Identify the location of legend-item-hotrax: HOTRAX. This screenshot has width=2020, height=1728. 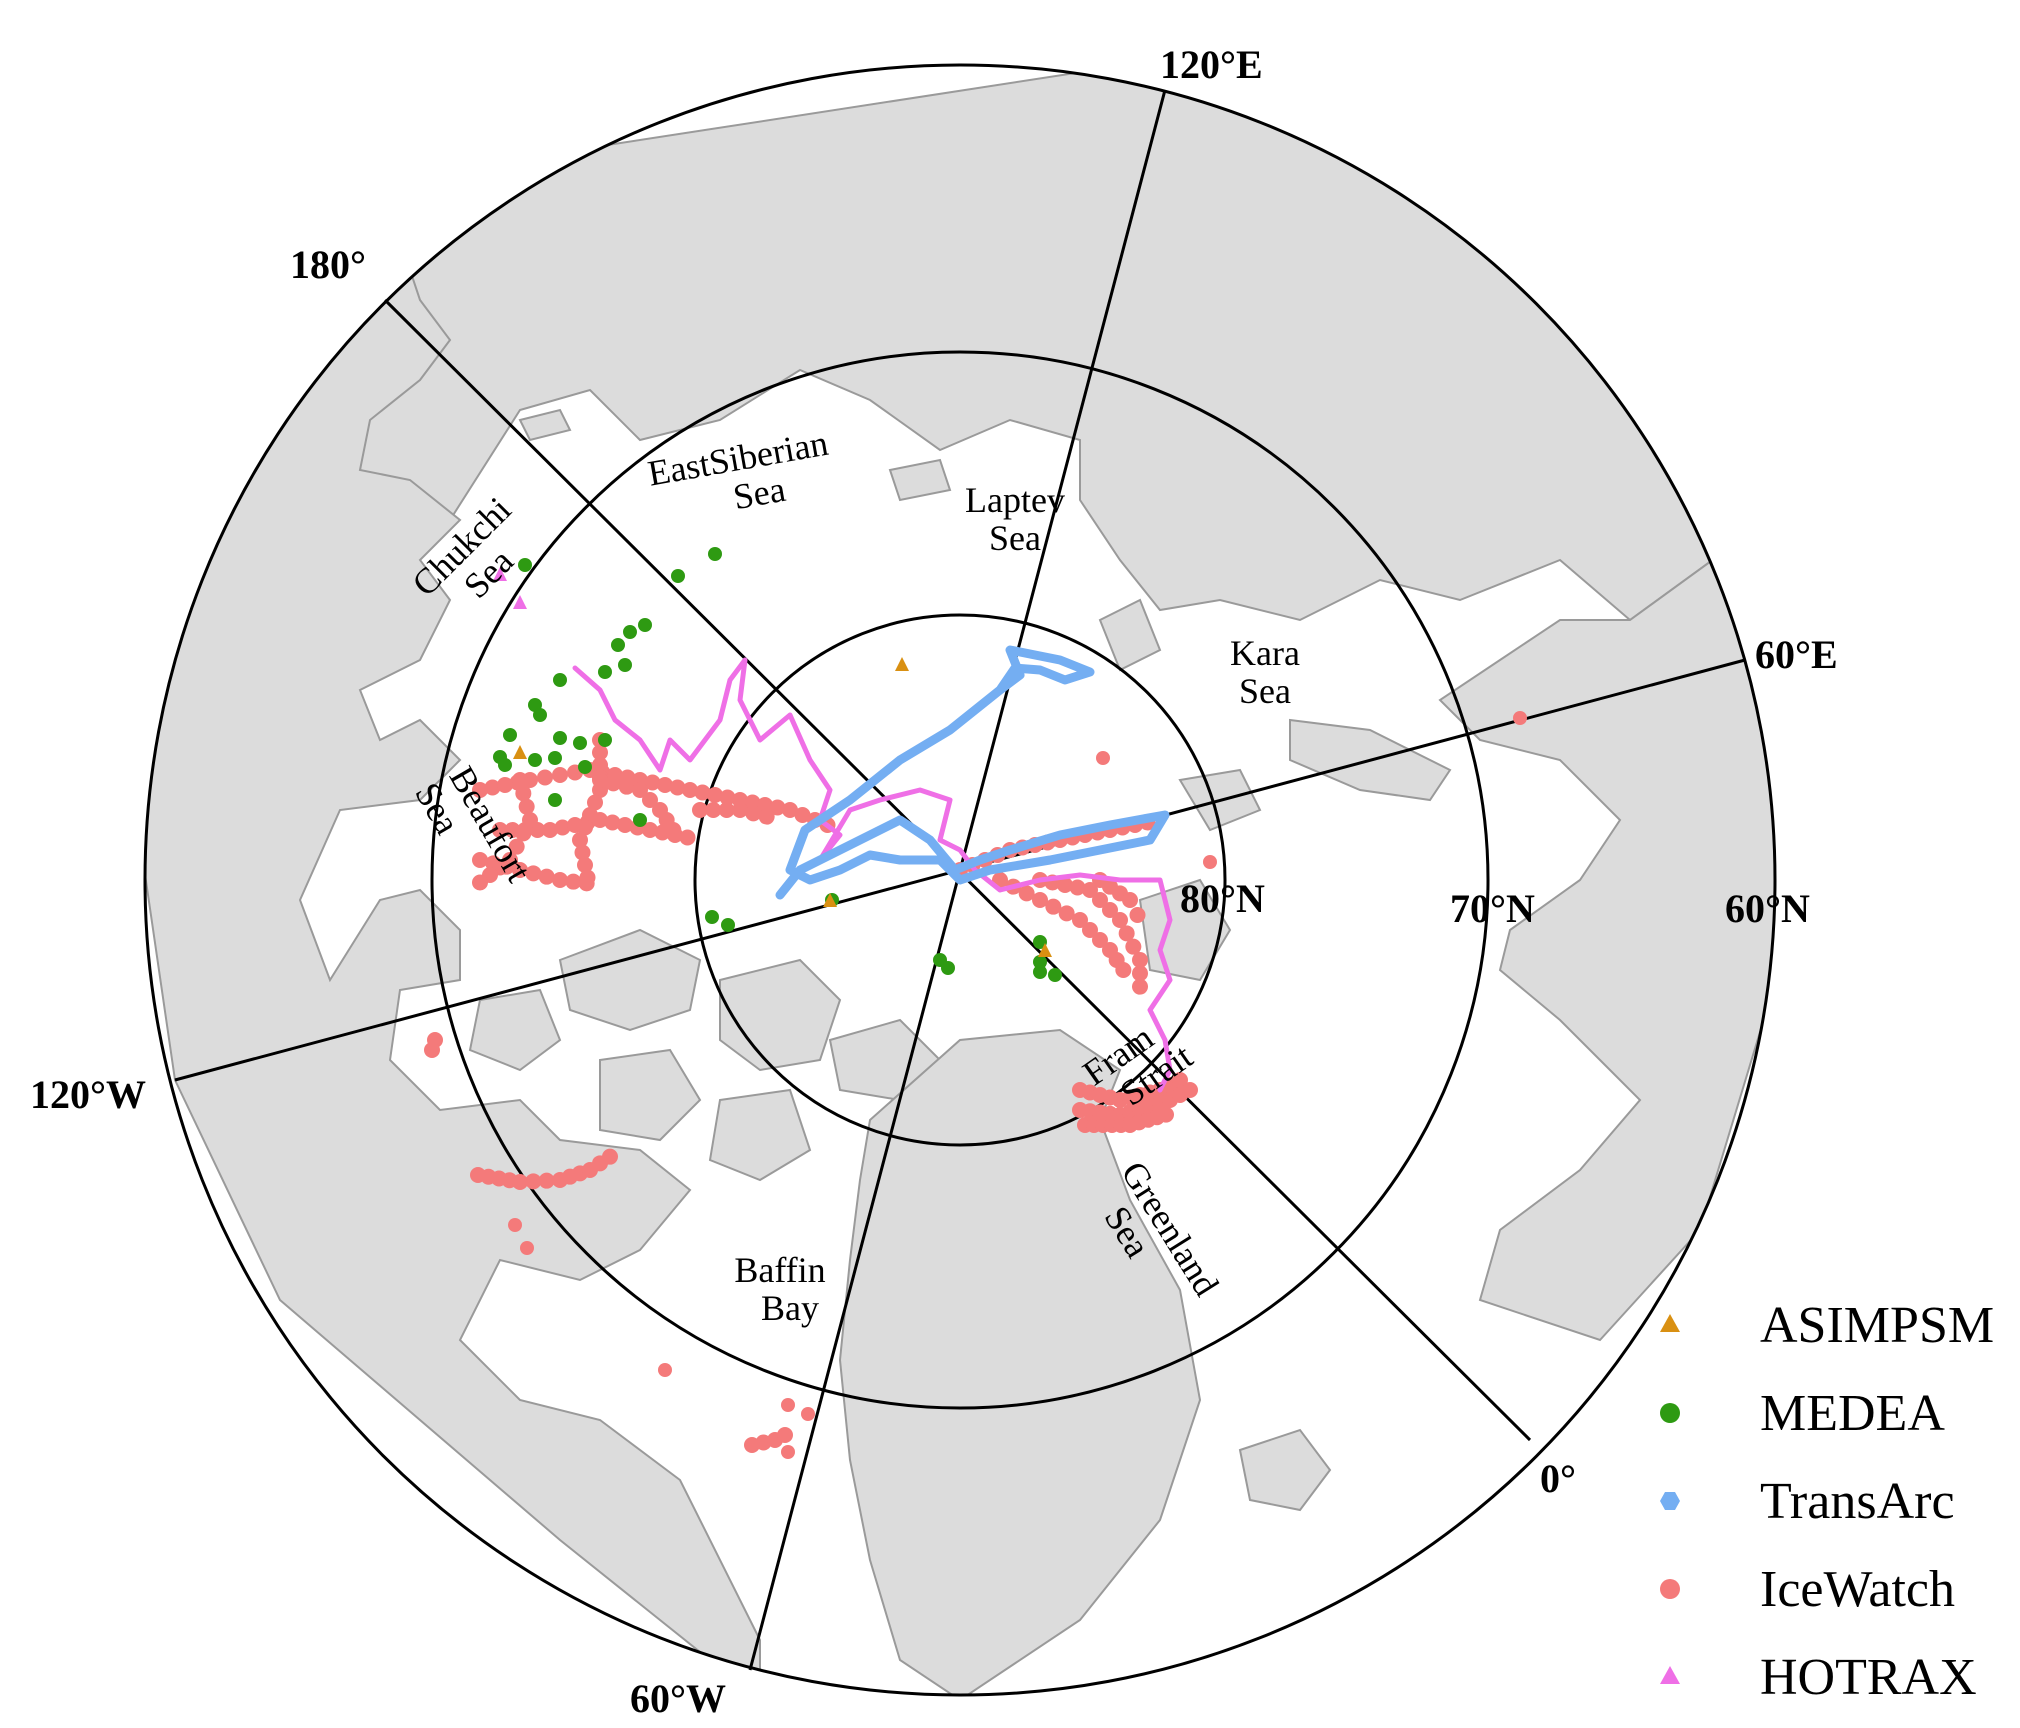
(1818, 1677).